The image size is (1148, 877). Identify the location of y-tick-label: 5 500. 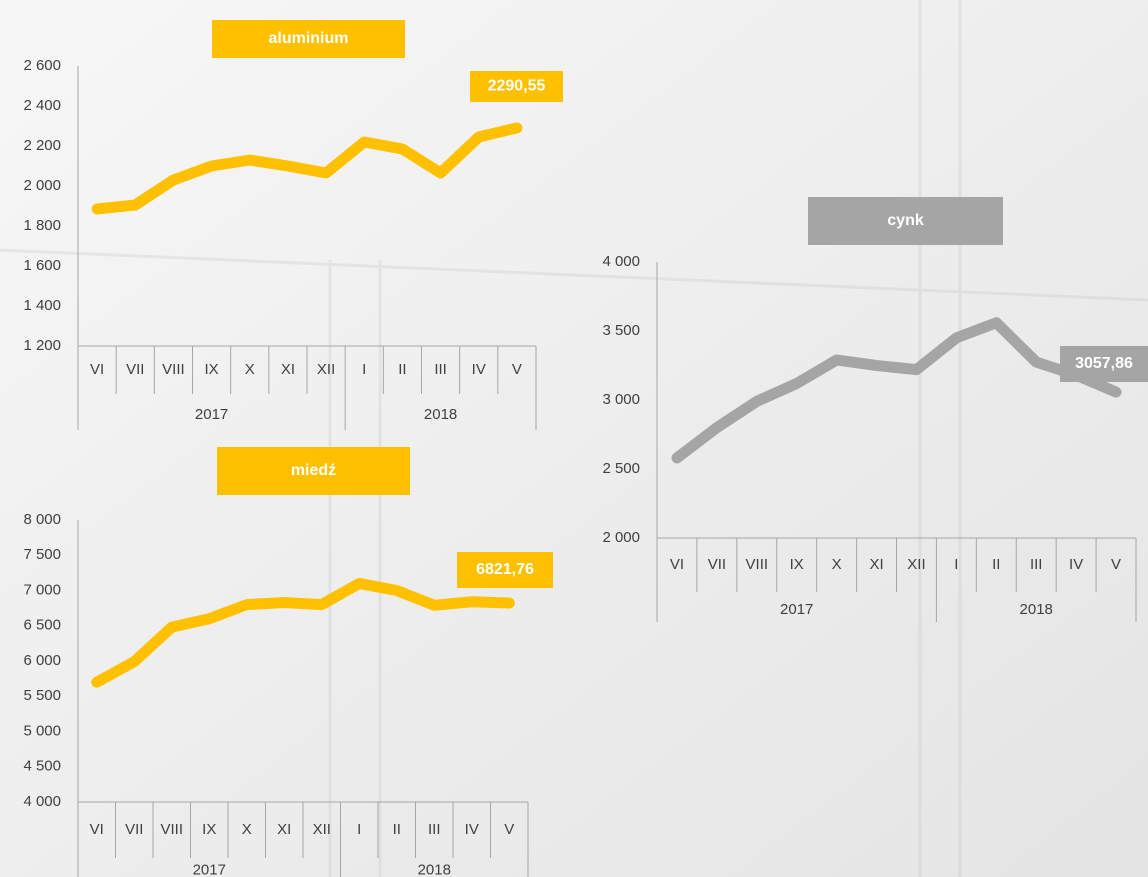
(42, 695).